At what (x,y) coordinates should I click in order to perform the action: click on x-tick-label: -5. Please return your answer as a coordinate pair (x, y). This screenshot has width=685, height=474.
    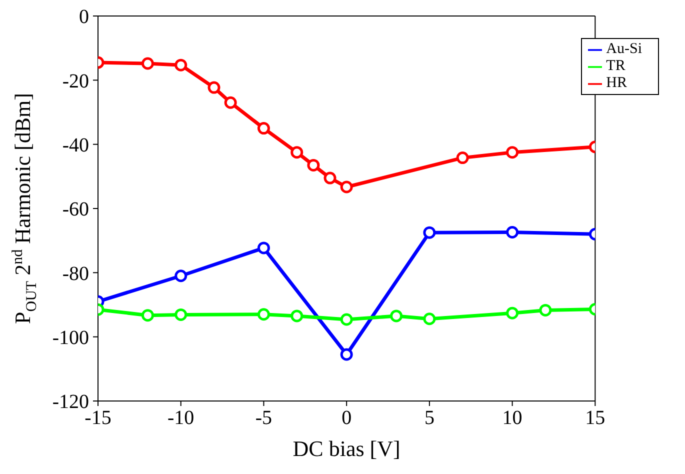
    Looking at the image, I should click on (263, 418).